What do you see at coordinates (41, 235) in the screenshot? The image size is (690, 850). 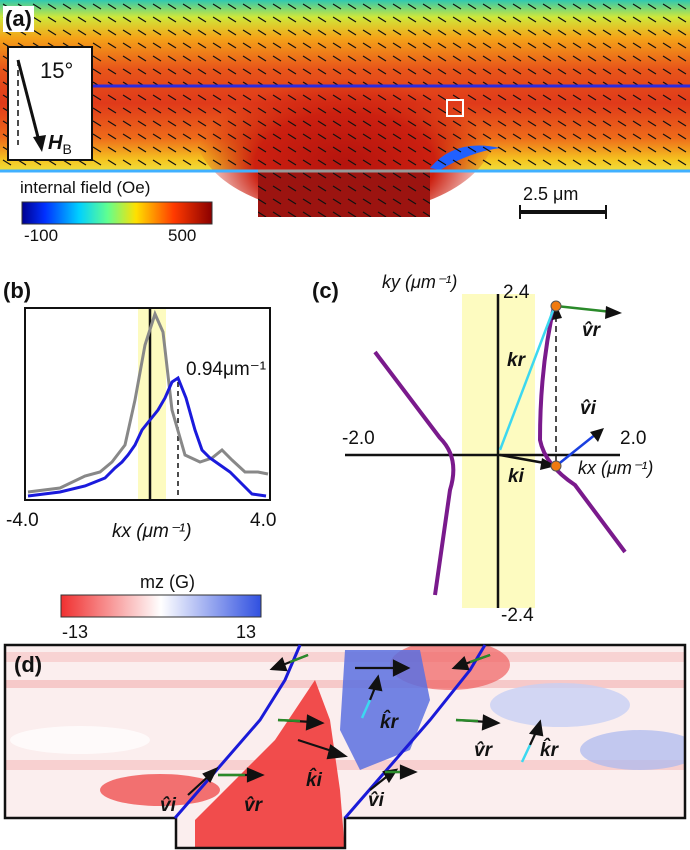 I see `colorbar-a-min: -100` at bounding box center [41, 235].